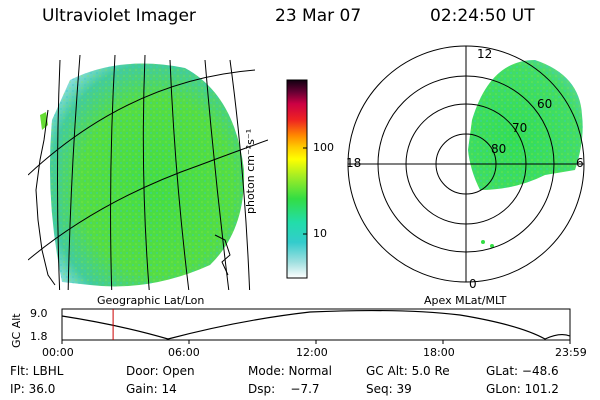 The height and width of the screenshot is (400, 600). What do you see at coordinates (39, 336) in the screenshot?
I see `orbit-ytick-low: 1.8` at bounding box center [39, 336].